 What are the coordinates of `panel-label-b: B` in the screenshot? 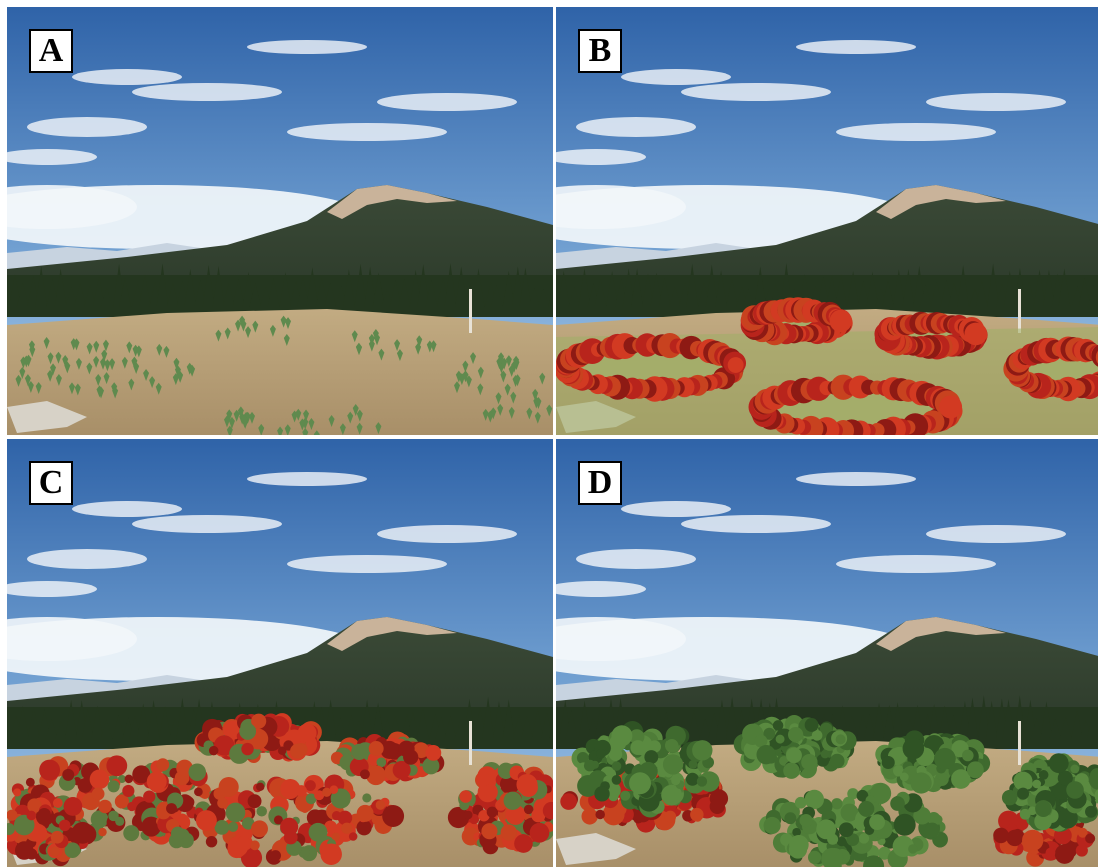 It's located at (600, 51).